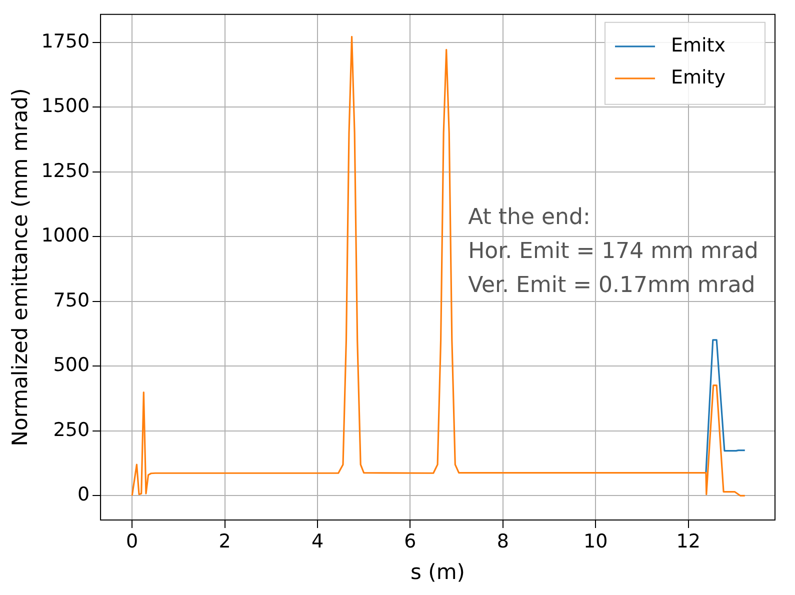 The width and height of the screenshot is (795, 595). What do you see at coordinates (612, 285) in the screenshot?
I see `annotation: Ver. Emit = 0.17mm mrad` at bounding box center [612, 285].